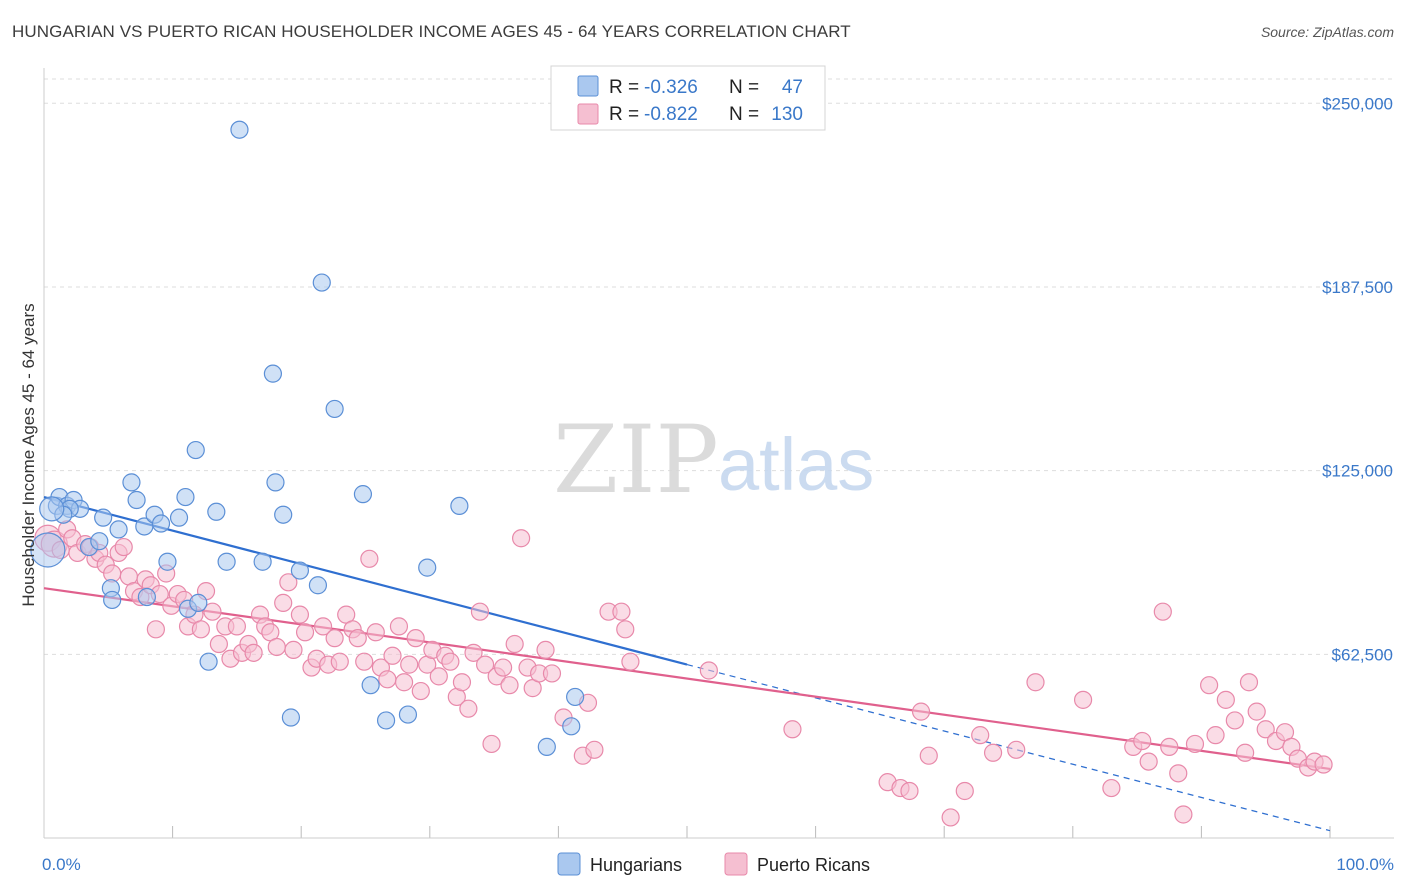 The height and width of the screenshot is (892, 1406). I want to click on source-note: Source: ZipAtlas.com, so click(1327, 32).